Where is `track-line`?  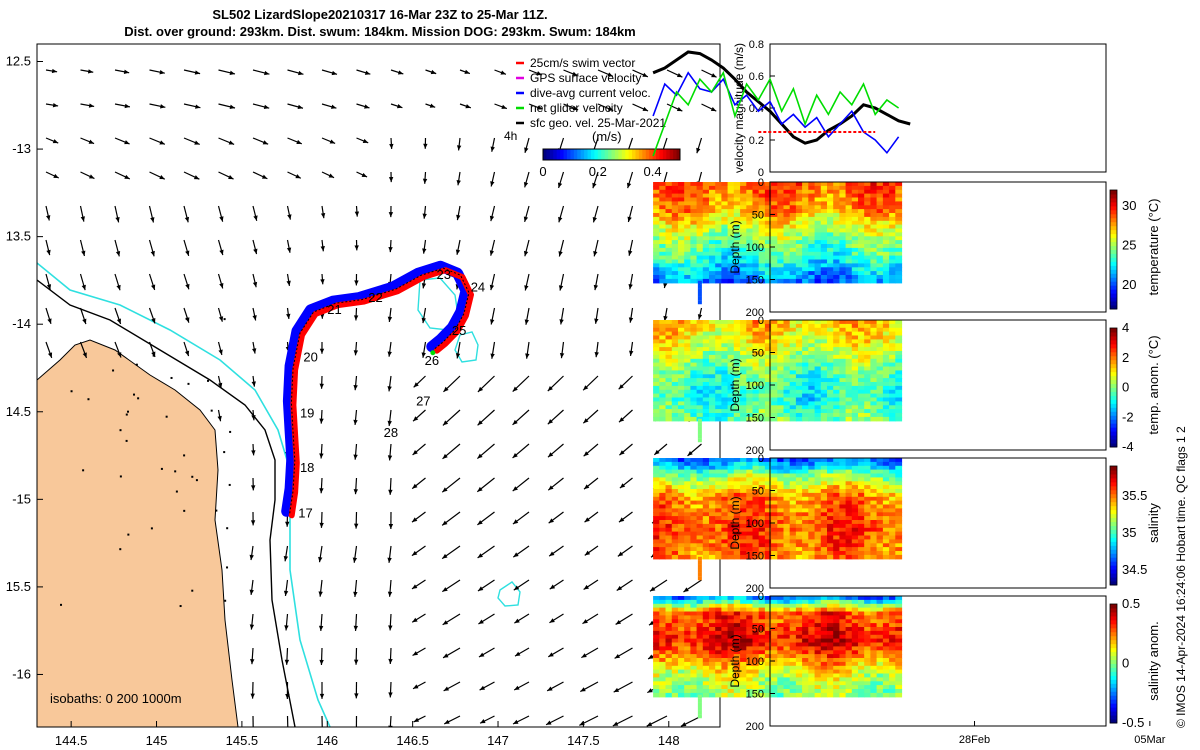 track-line is located at coordinates (379, 390).